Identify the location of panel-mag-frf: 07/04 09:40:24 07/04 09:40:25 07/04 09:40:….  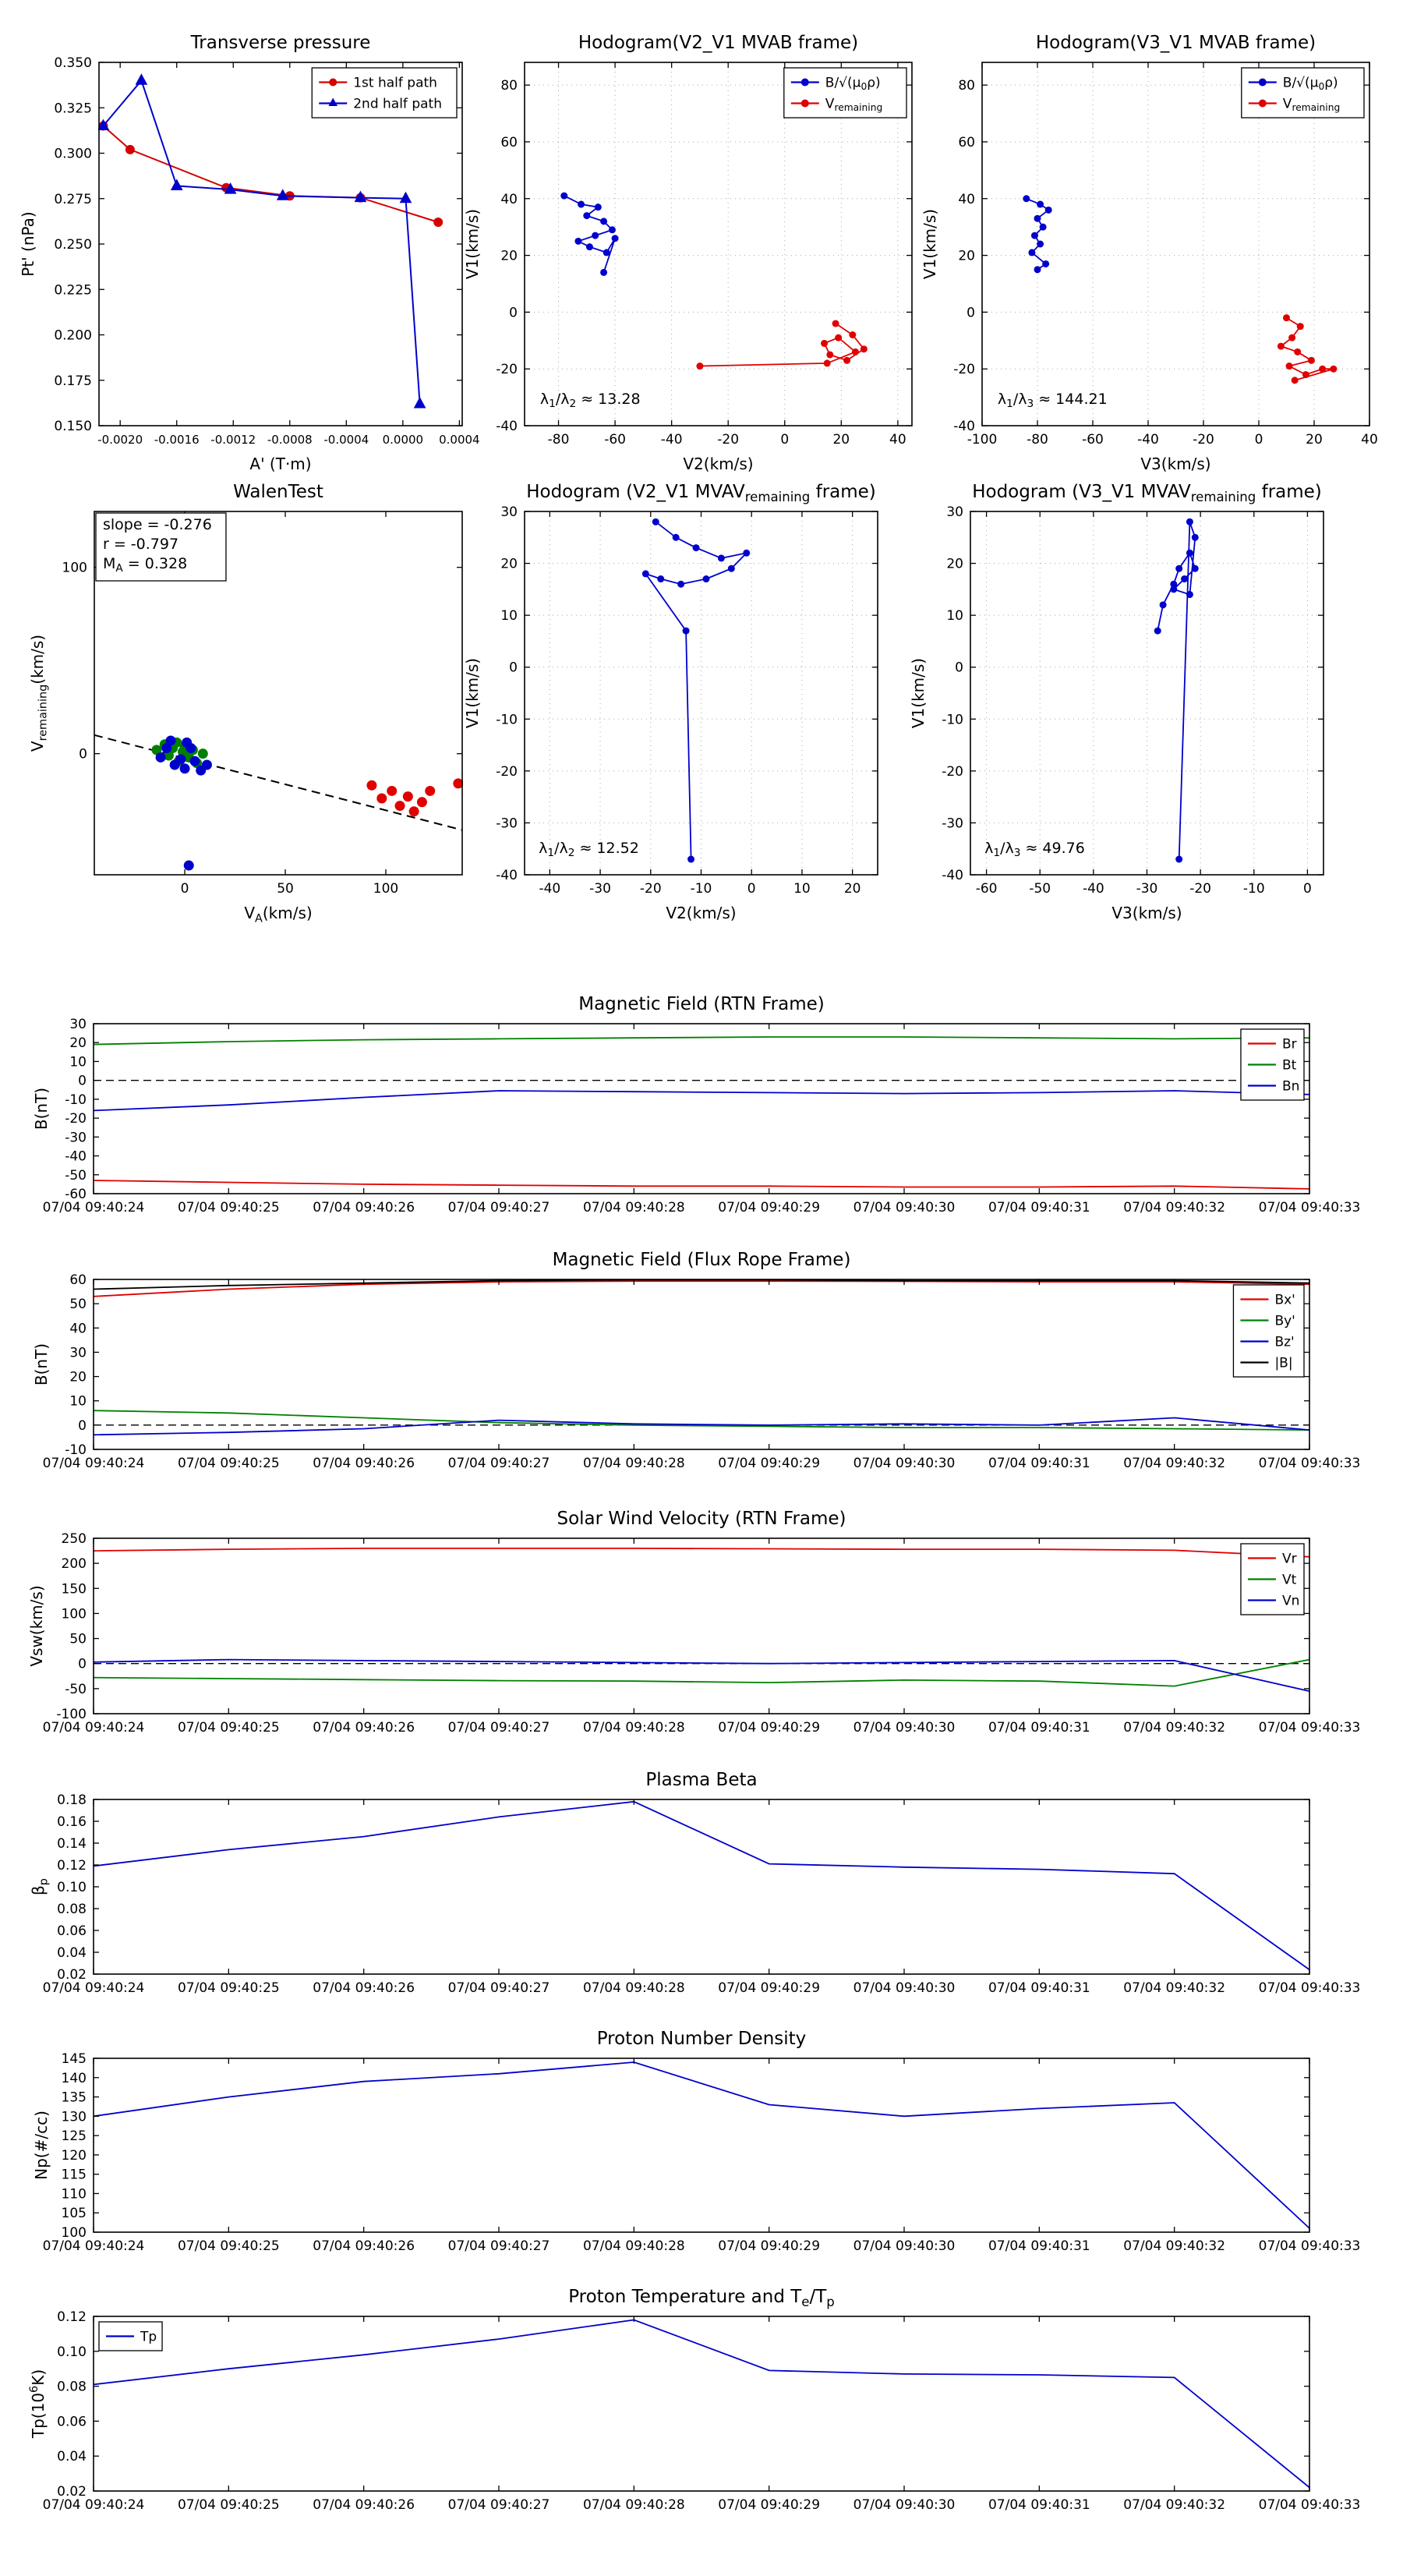
(696, 1360).